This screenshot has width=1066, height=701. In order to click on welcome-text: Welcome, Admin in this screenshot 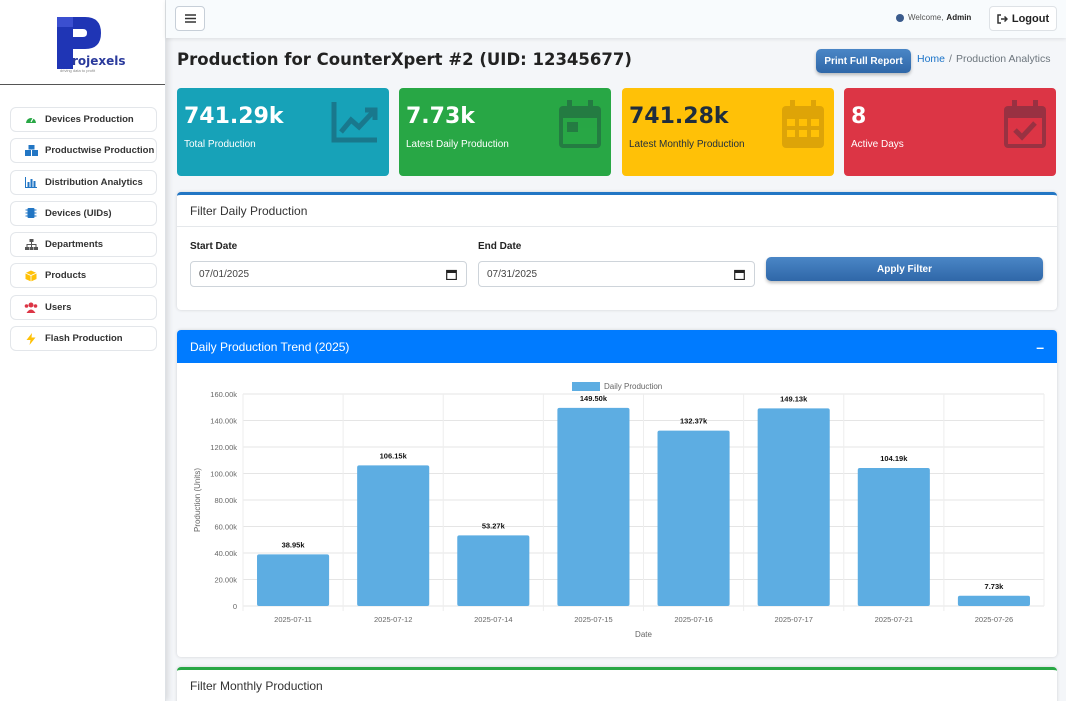, I will do `click(933, 17)`.